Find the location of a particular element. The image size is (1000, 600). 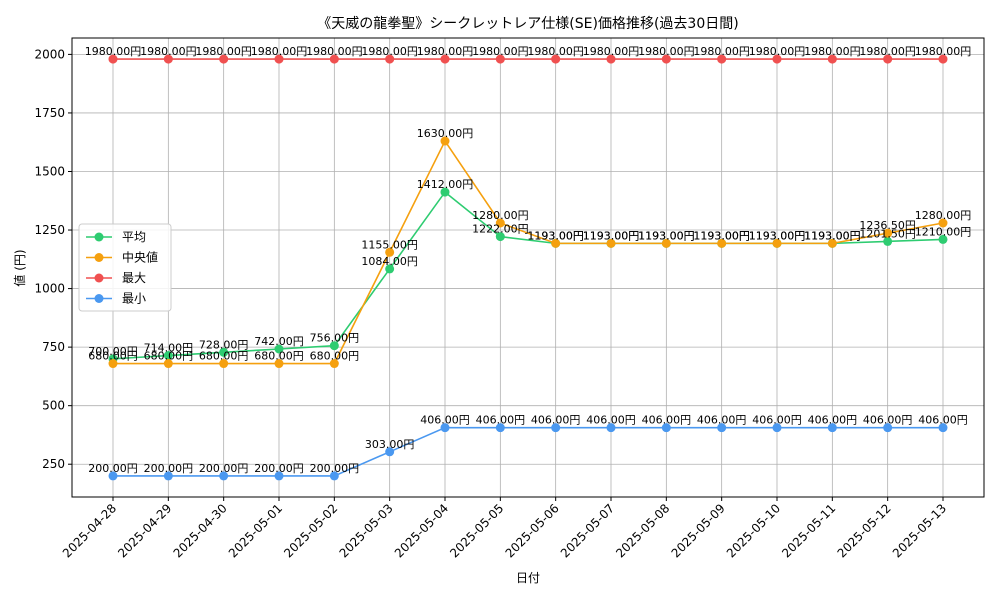

data-label: 1630.00円 is located at coordinates (445, 133).